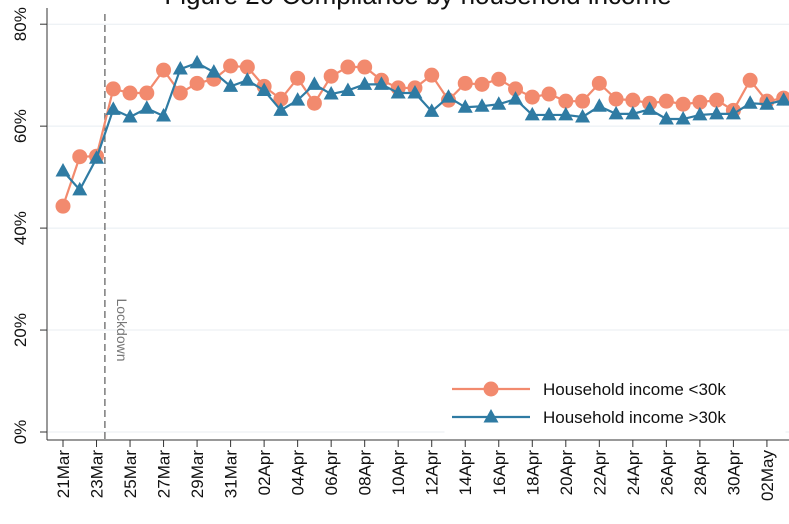 Image resolution: width=789 pixels, height=524 pixels. Describe the element at coordinates (633, 473) in the screenshot. I see `x-tick-label: 24Apr` at that location.